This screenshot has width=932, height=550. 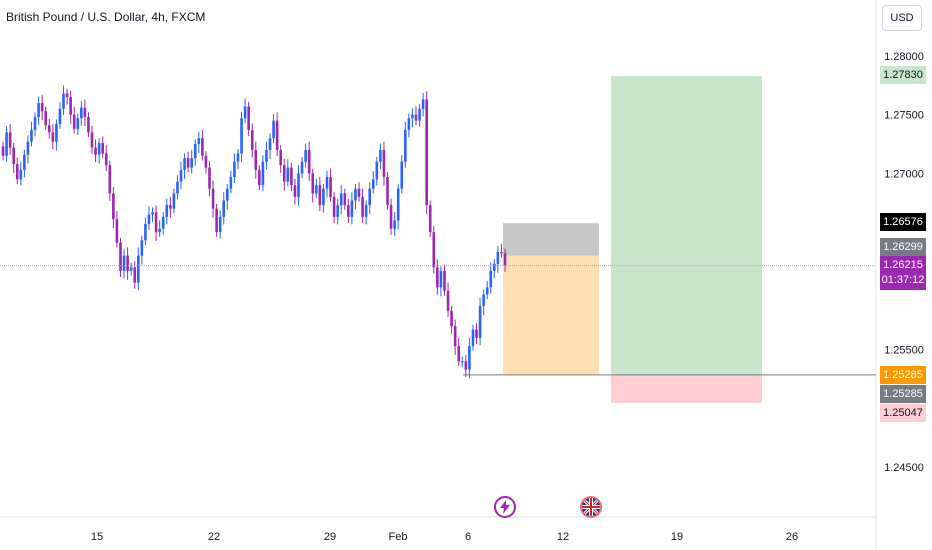 I want to click on x-tick-label: 12, so click(x=563, y=537).